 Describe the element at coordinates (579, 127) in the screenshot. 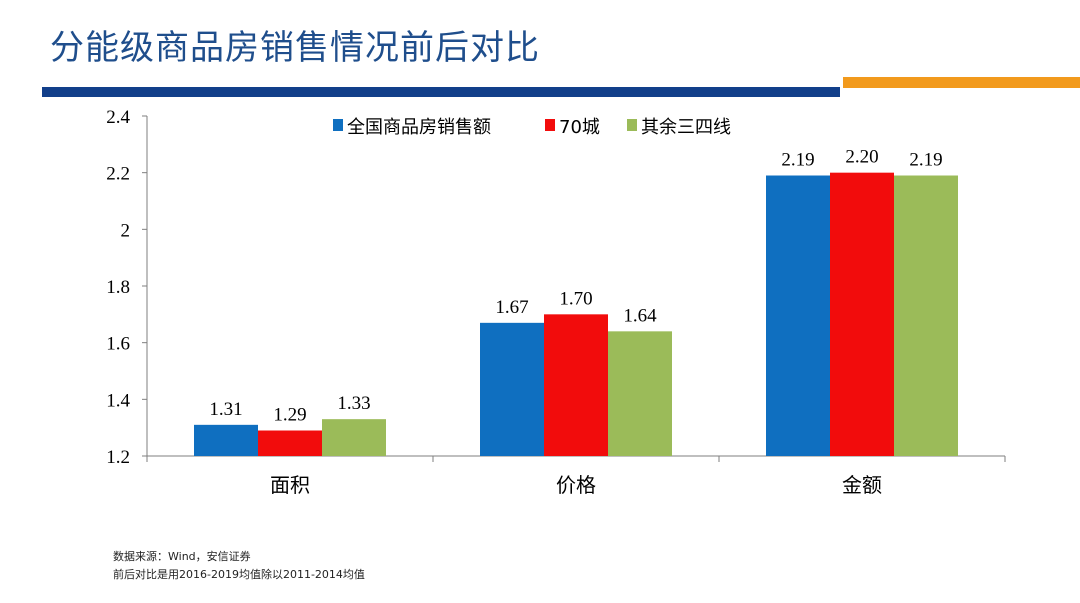

I see `legend-label: 70城` at that location.